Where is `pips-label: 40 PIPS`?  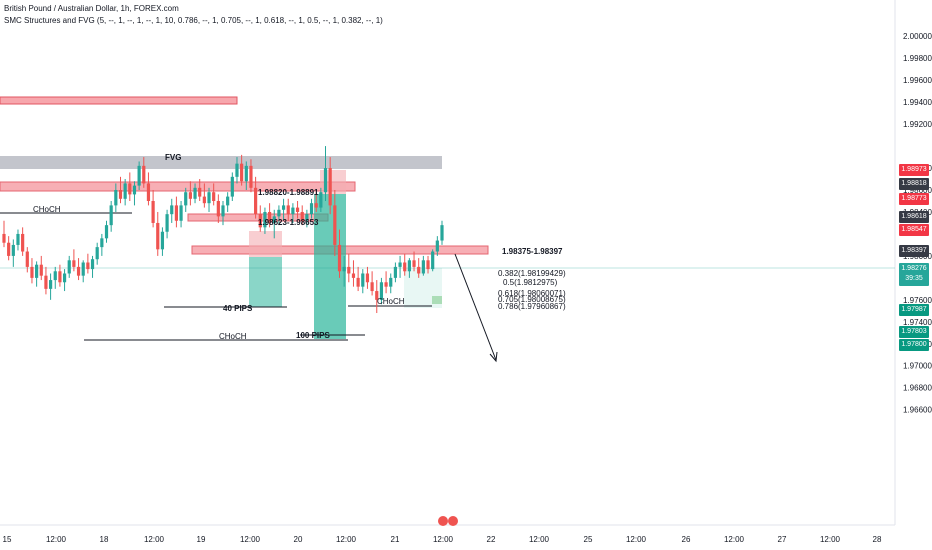 pips-label: 40 PIPS is located at coordinates (238, 308).